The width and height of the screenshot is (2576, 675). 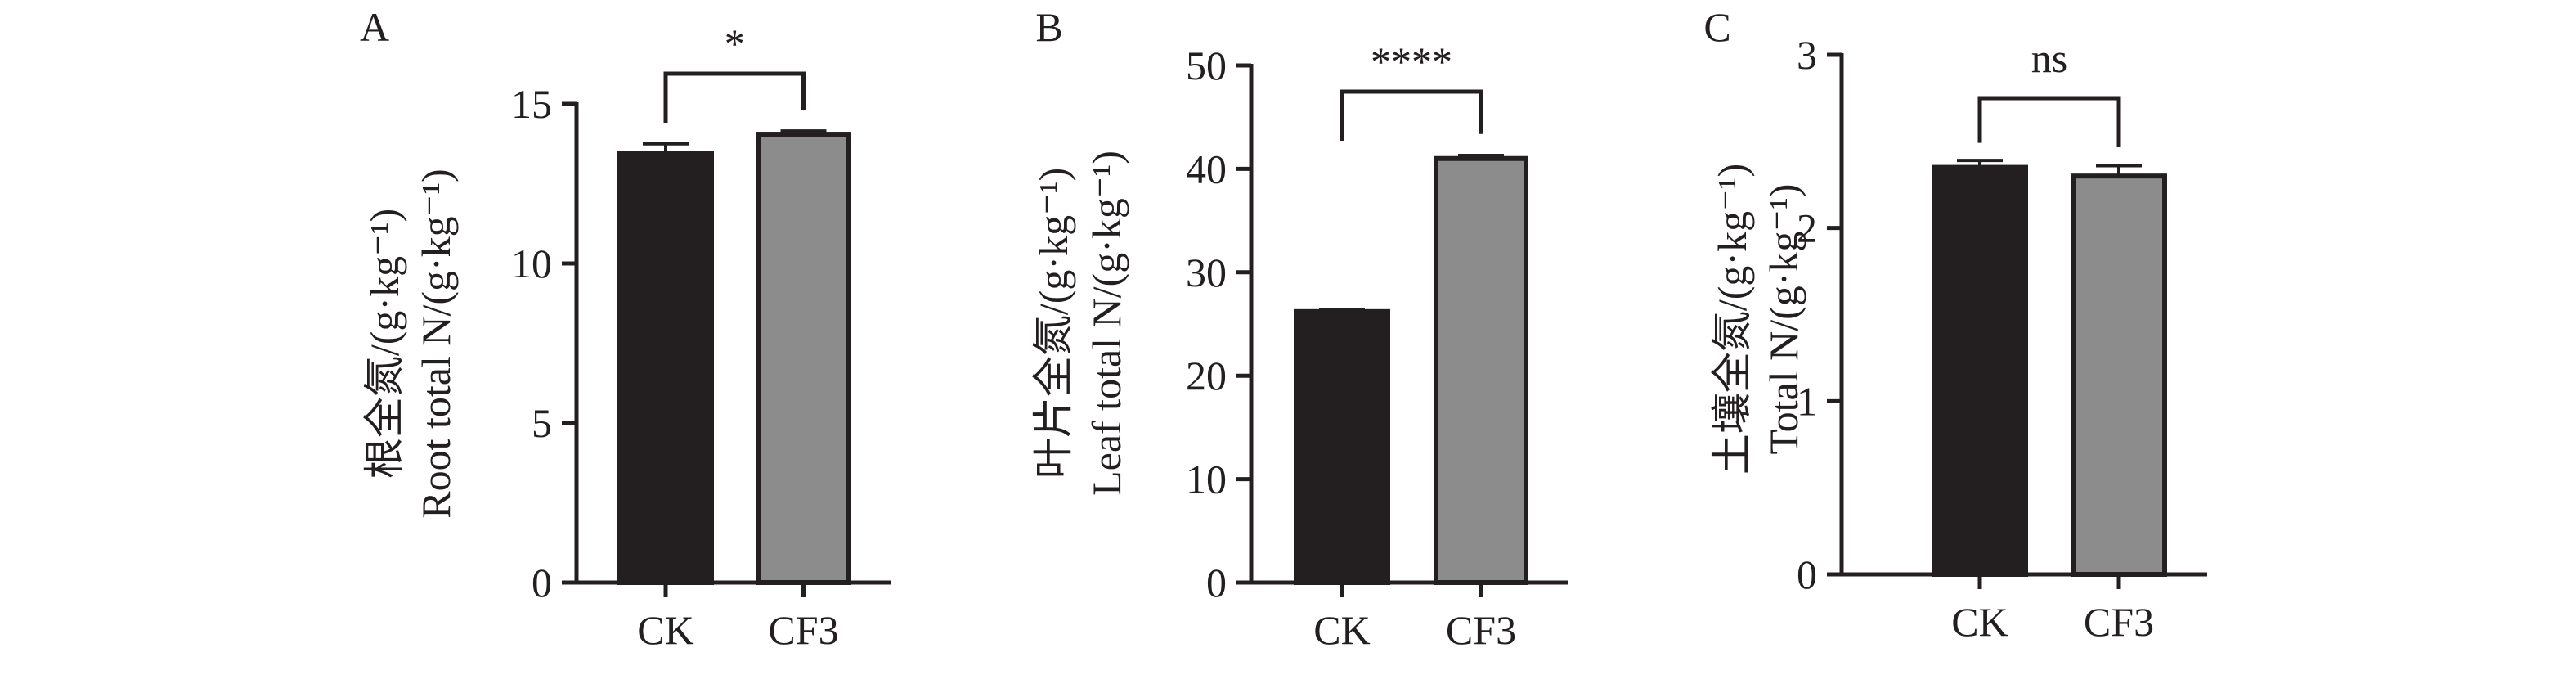 What do you see at coordinates (1053, 324) in the screenshot?
I see `y-axis-label-cn: 叶片全氮/(g·kg⁻¹)` at bounding box center [1053, 324].